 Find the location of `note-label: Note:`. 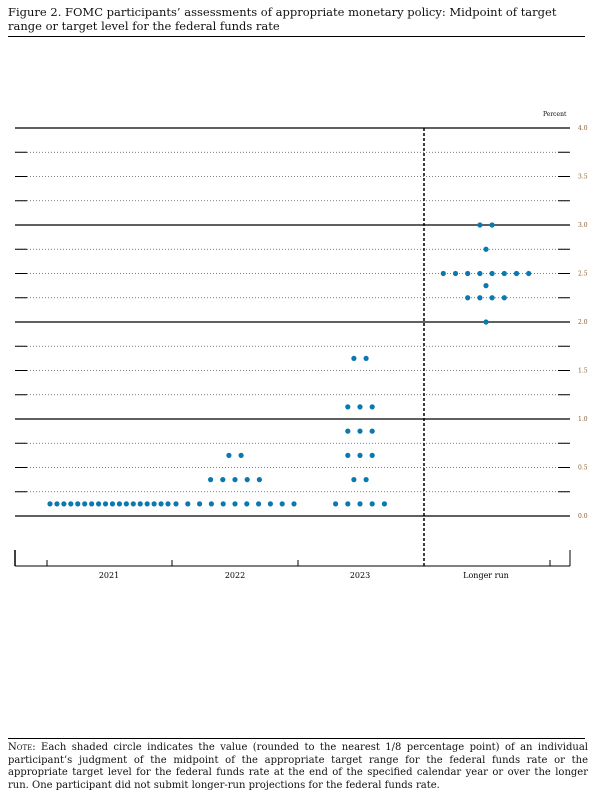

note-label: Note: is located at coordinates (22, 747).